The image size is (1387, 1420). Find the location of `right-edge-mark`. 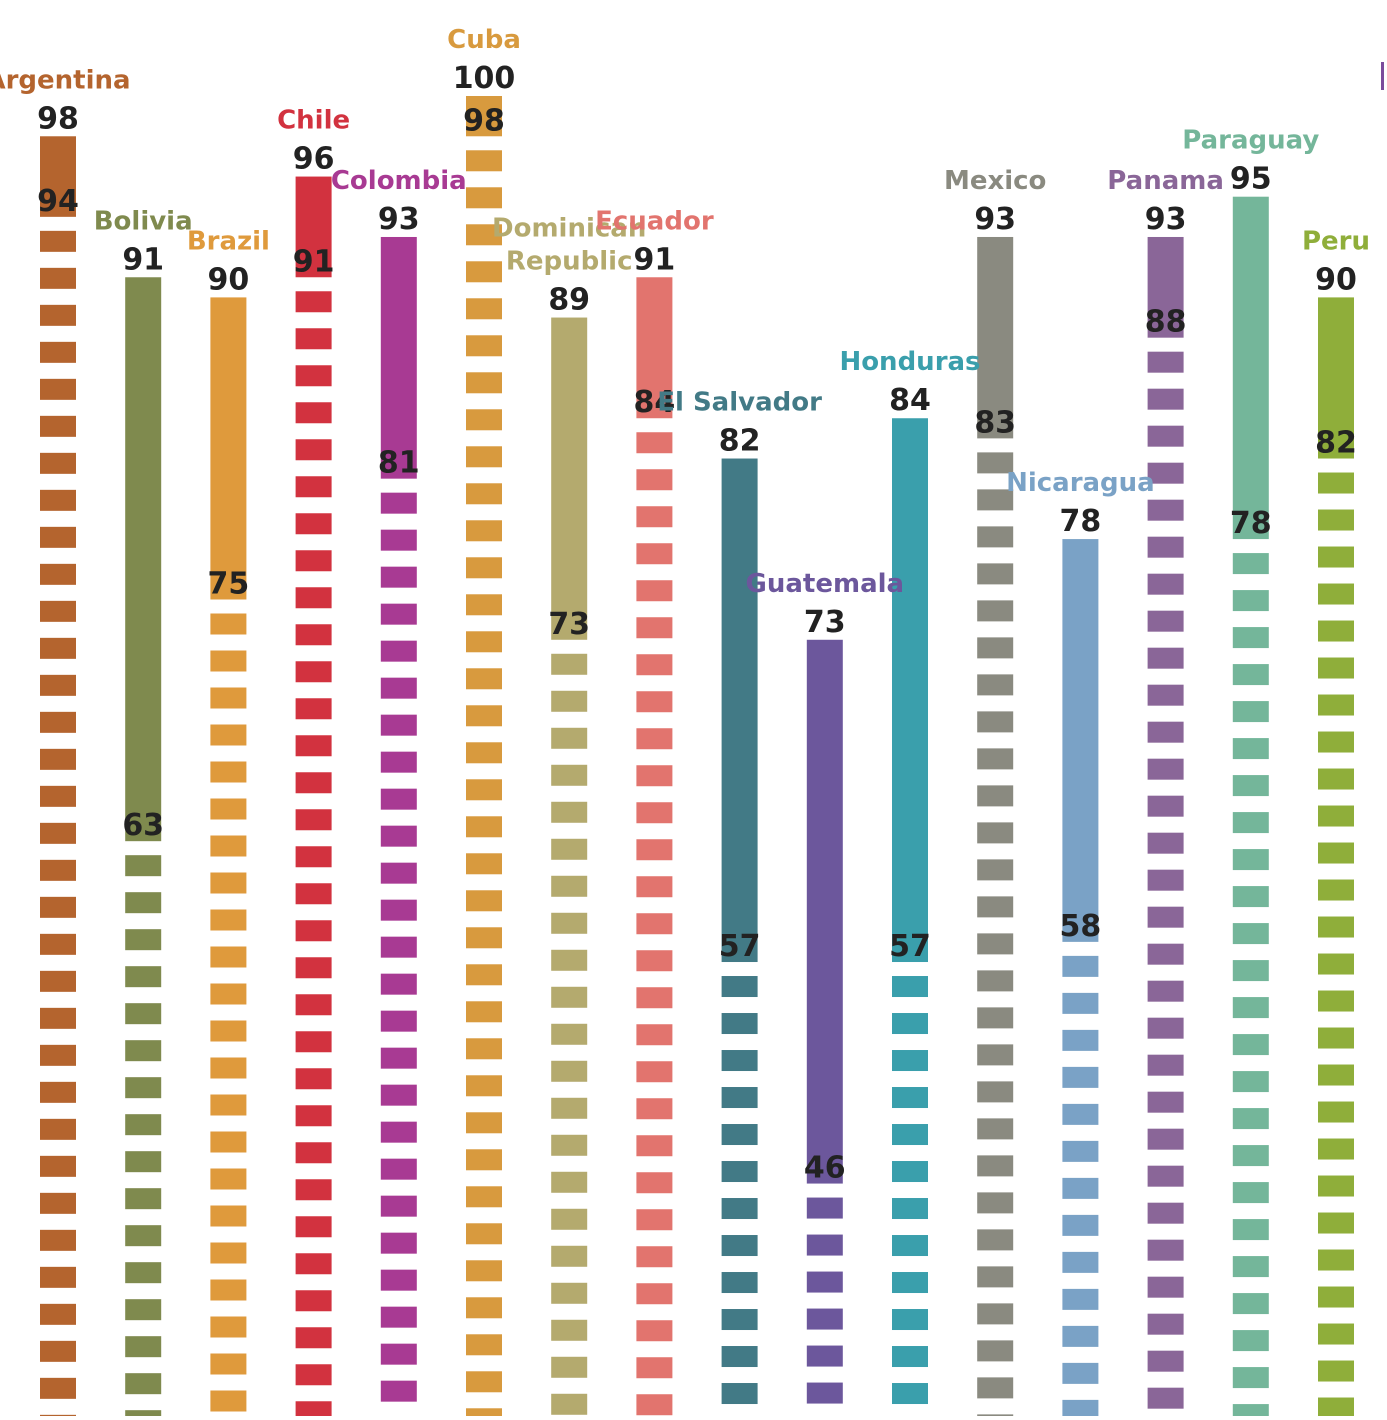

right-edge-mark is located at coordinates (1382, 76).